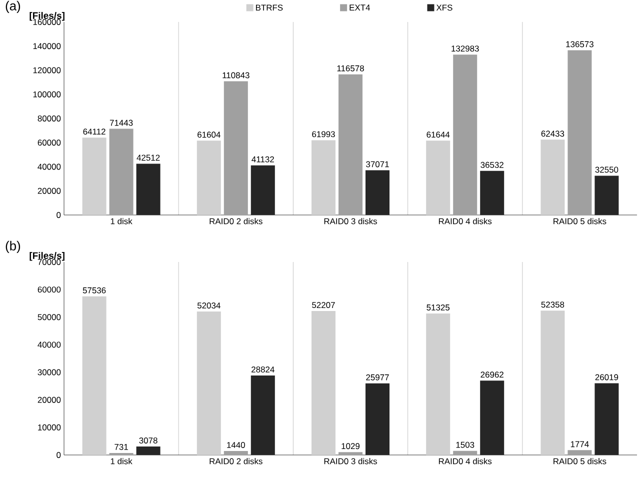 The image size is (643, 480). Describe the element at coordinates (360, 7) in the screenshot. I see `legend-label: EXT4` at that location.